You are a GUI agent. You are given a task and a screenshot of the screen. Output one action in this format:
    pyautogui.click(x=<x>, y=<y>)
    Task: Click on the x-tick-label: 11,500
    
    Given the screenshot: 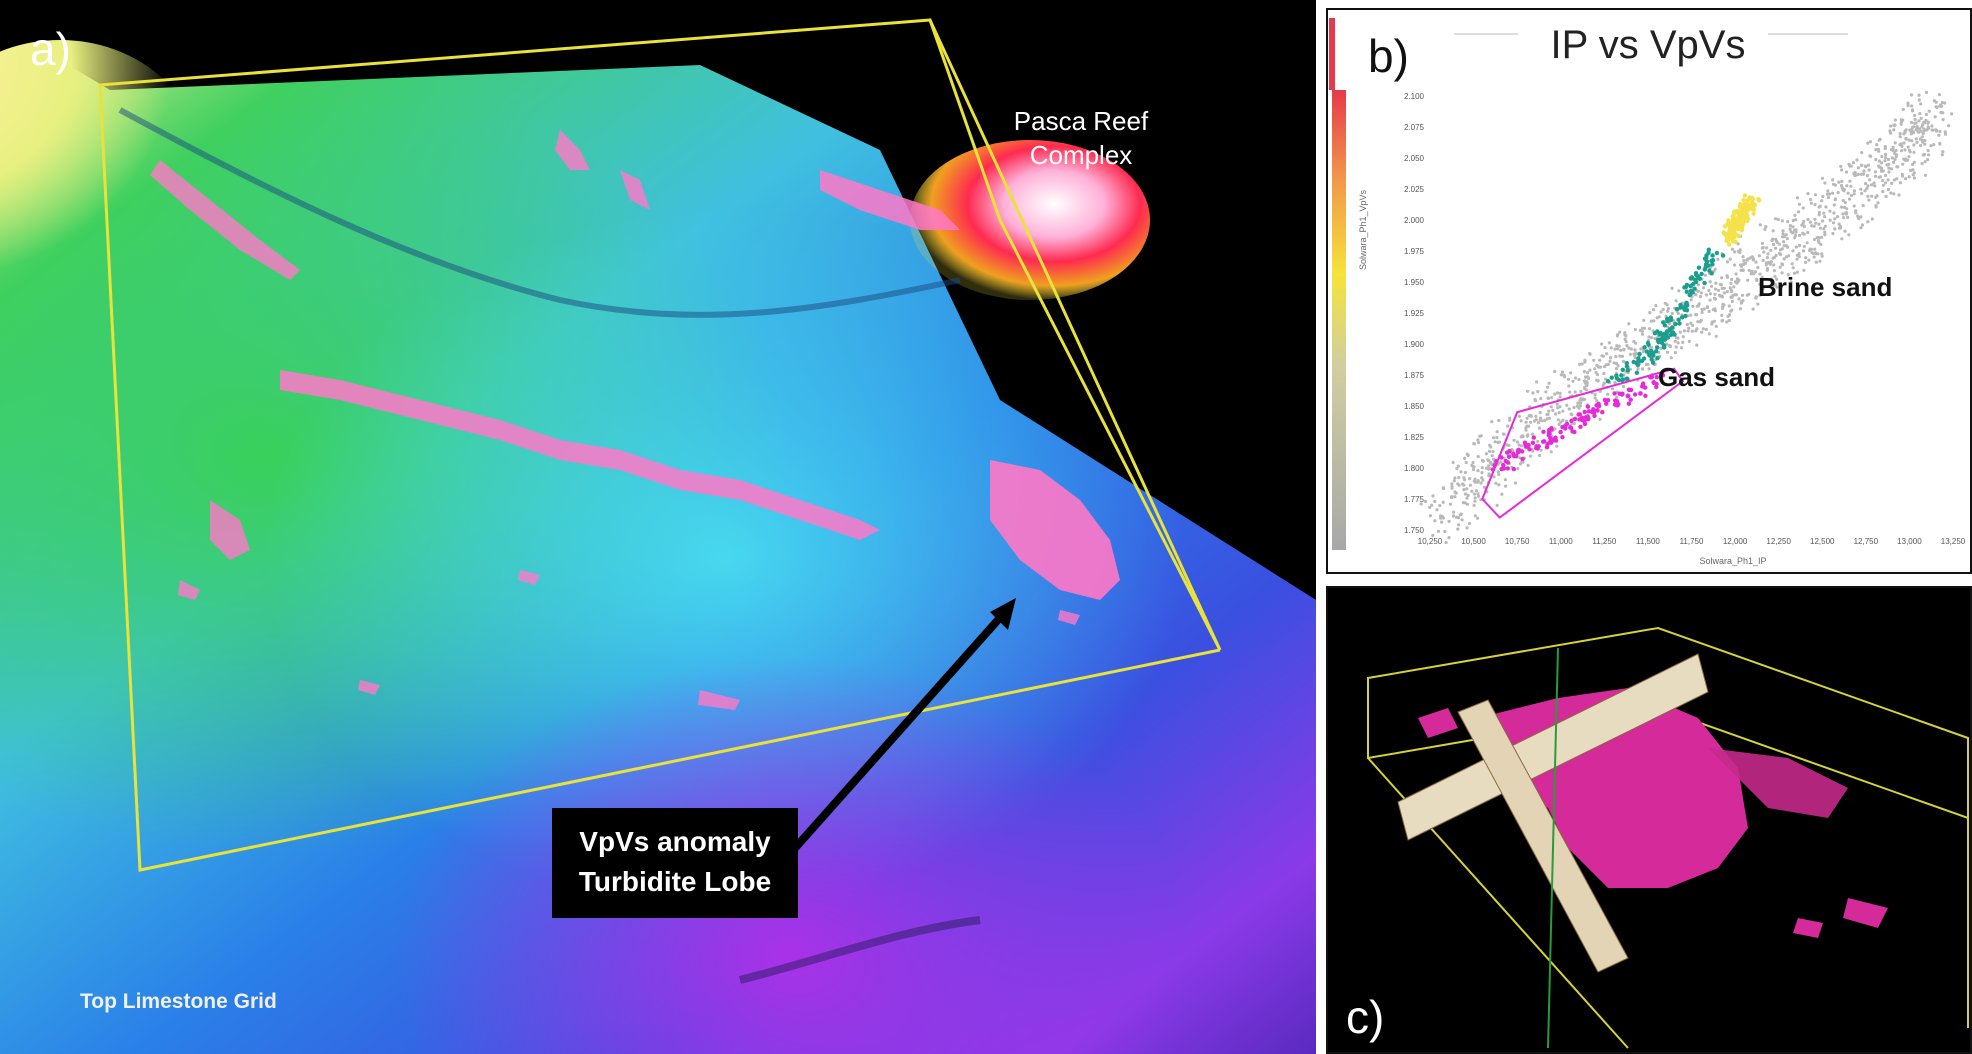 What is the action you would take?
    pyautogui.click(x=1648, y=541)
    